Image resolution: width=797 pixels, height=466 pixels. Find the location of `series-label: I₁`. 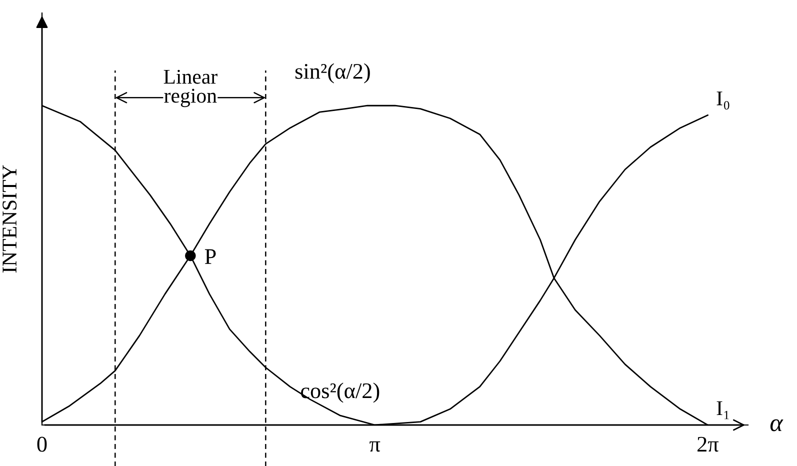

series-label: I₁ is located at coordinates (722, 410).